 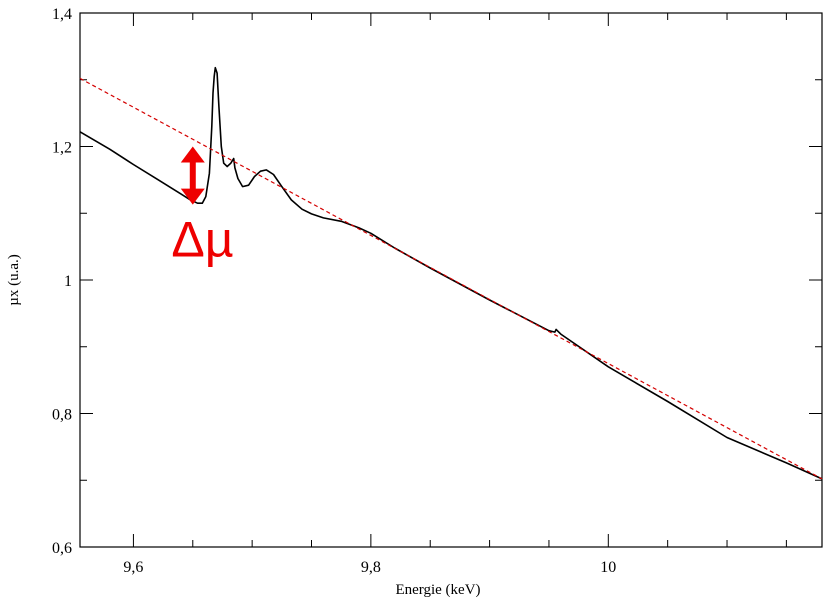 What do you see at coordinates (62, 148) in the screenshot?
I see `y-tick-label: 1,2` at bounding box center [62, 148].